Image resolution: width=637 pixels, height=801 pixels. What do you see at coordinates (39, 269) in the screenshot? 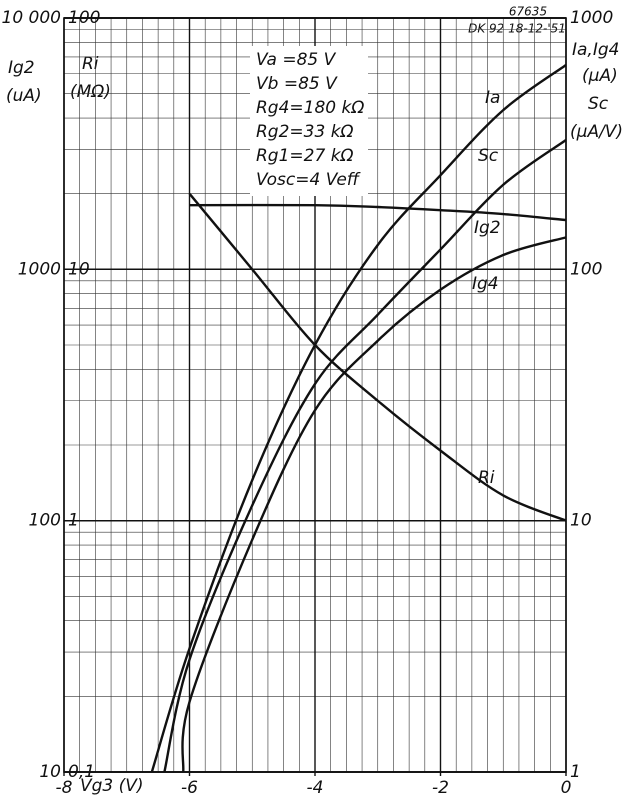
I see `y-tick-label: 1000` at bounding box center [39, 269].